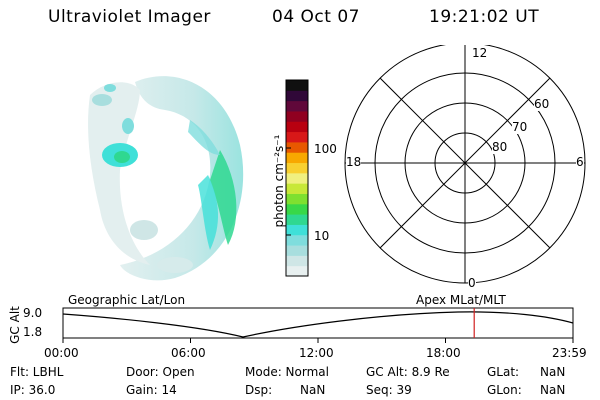  What do you see at coordinates (325, 149) in the screenshot?
I see `colorbar-tick-100: 100` at bounding box center [325, 149].